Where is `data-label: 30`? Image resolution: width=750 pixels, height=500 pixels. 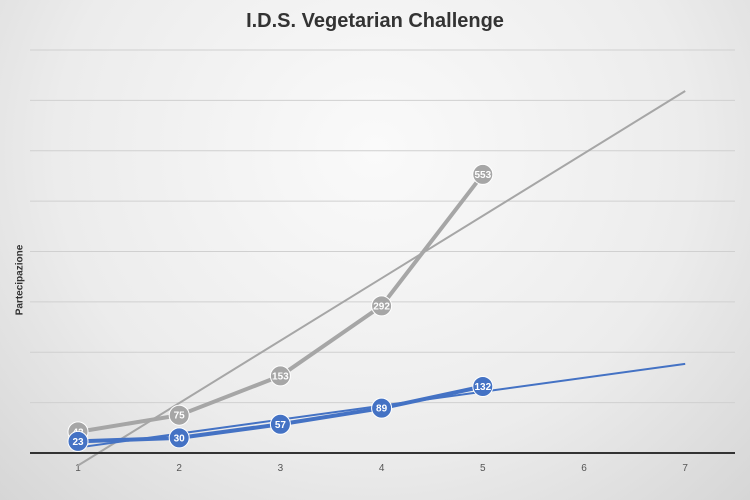 data-label: 30 is located at coordinates (180, 438).